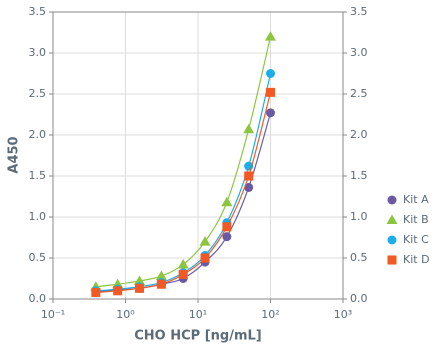  Describe the element at coordinates (125, 314) in the screenshot. I see `x-tick-label: 10⁰` at that location.